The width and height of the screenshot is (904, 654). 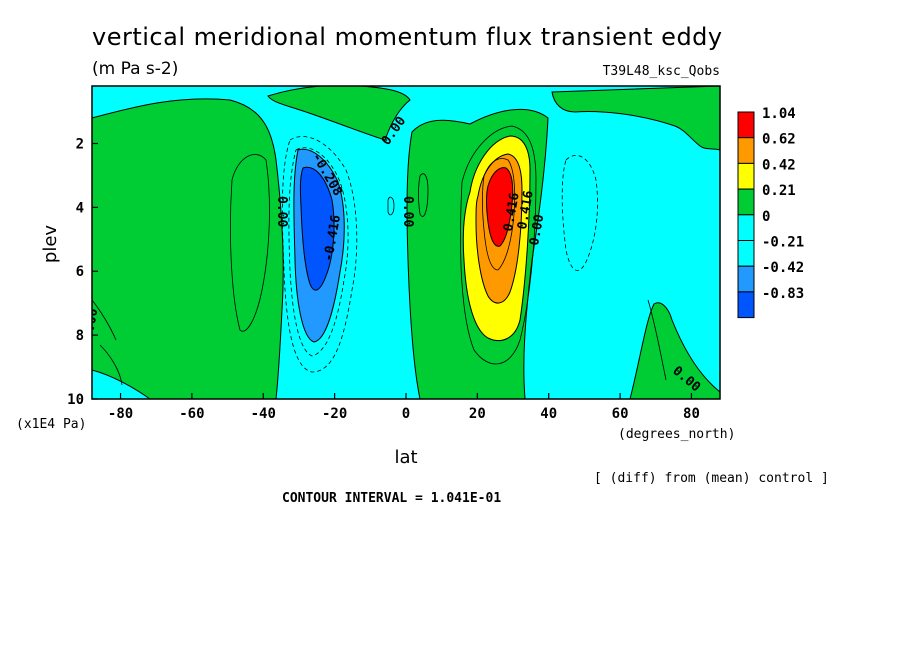 I want to click on green-region-west, so click(x=188, y=248).